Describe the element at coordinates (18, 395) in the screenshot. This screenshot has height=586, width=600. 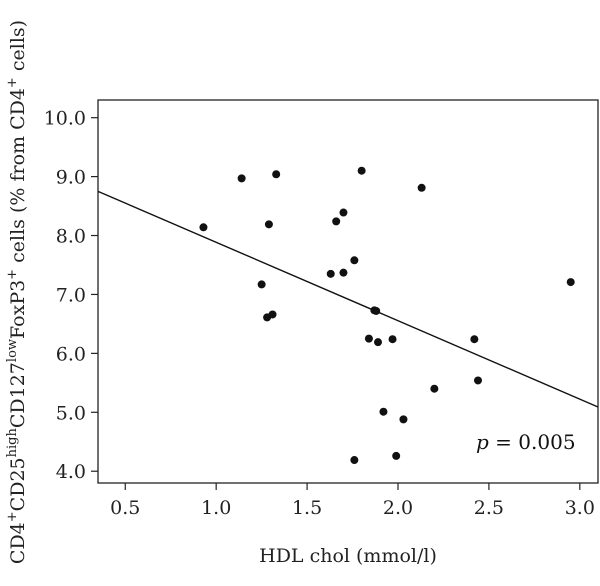
I see `y-axis-title-part-4: CD127` at that location.